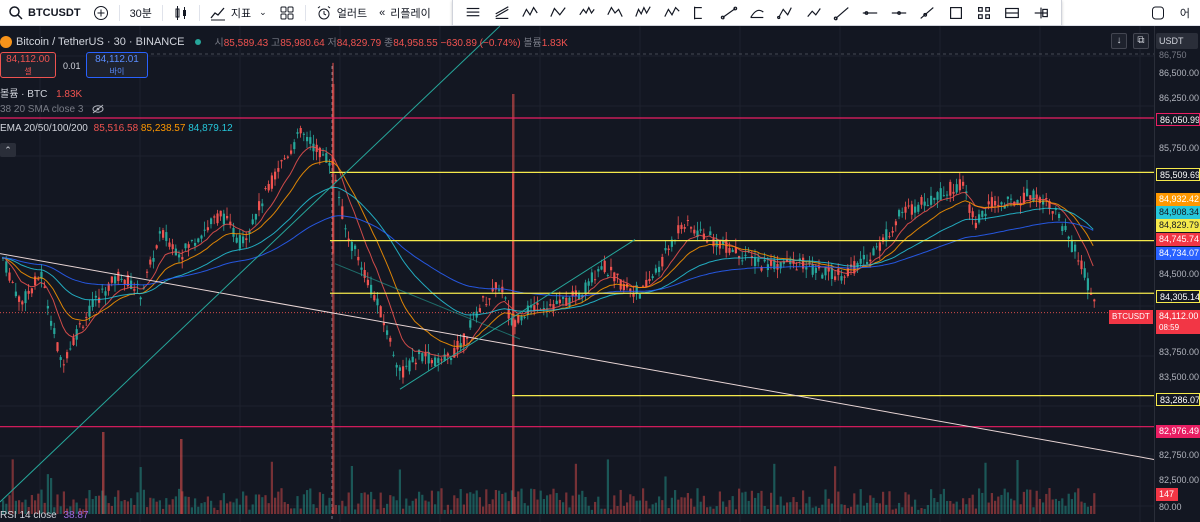 This screenshot has height=522, width=1200. I want to click on download-button: ↓, so click(1119, 41).